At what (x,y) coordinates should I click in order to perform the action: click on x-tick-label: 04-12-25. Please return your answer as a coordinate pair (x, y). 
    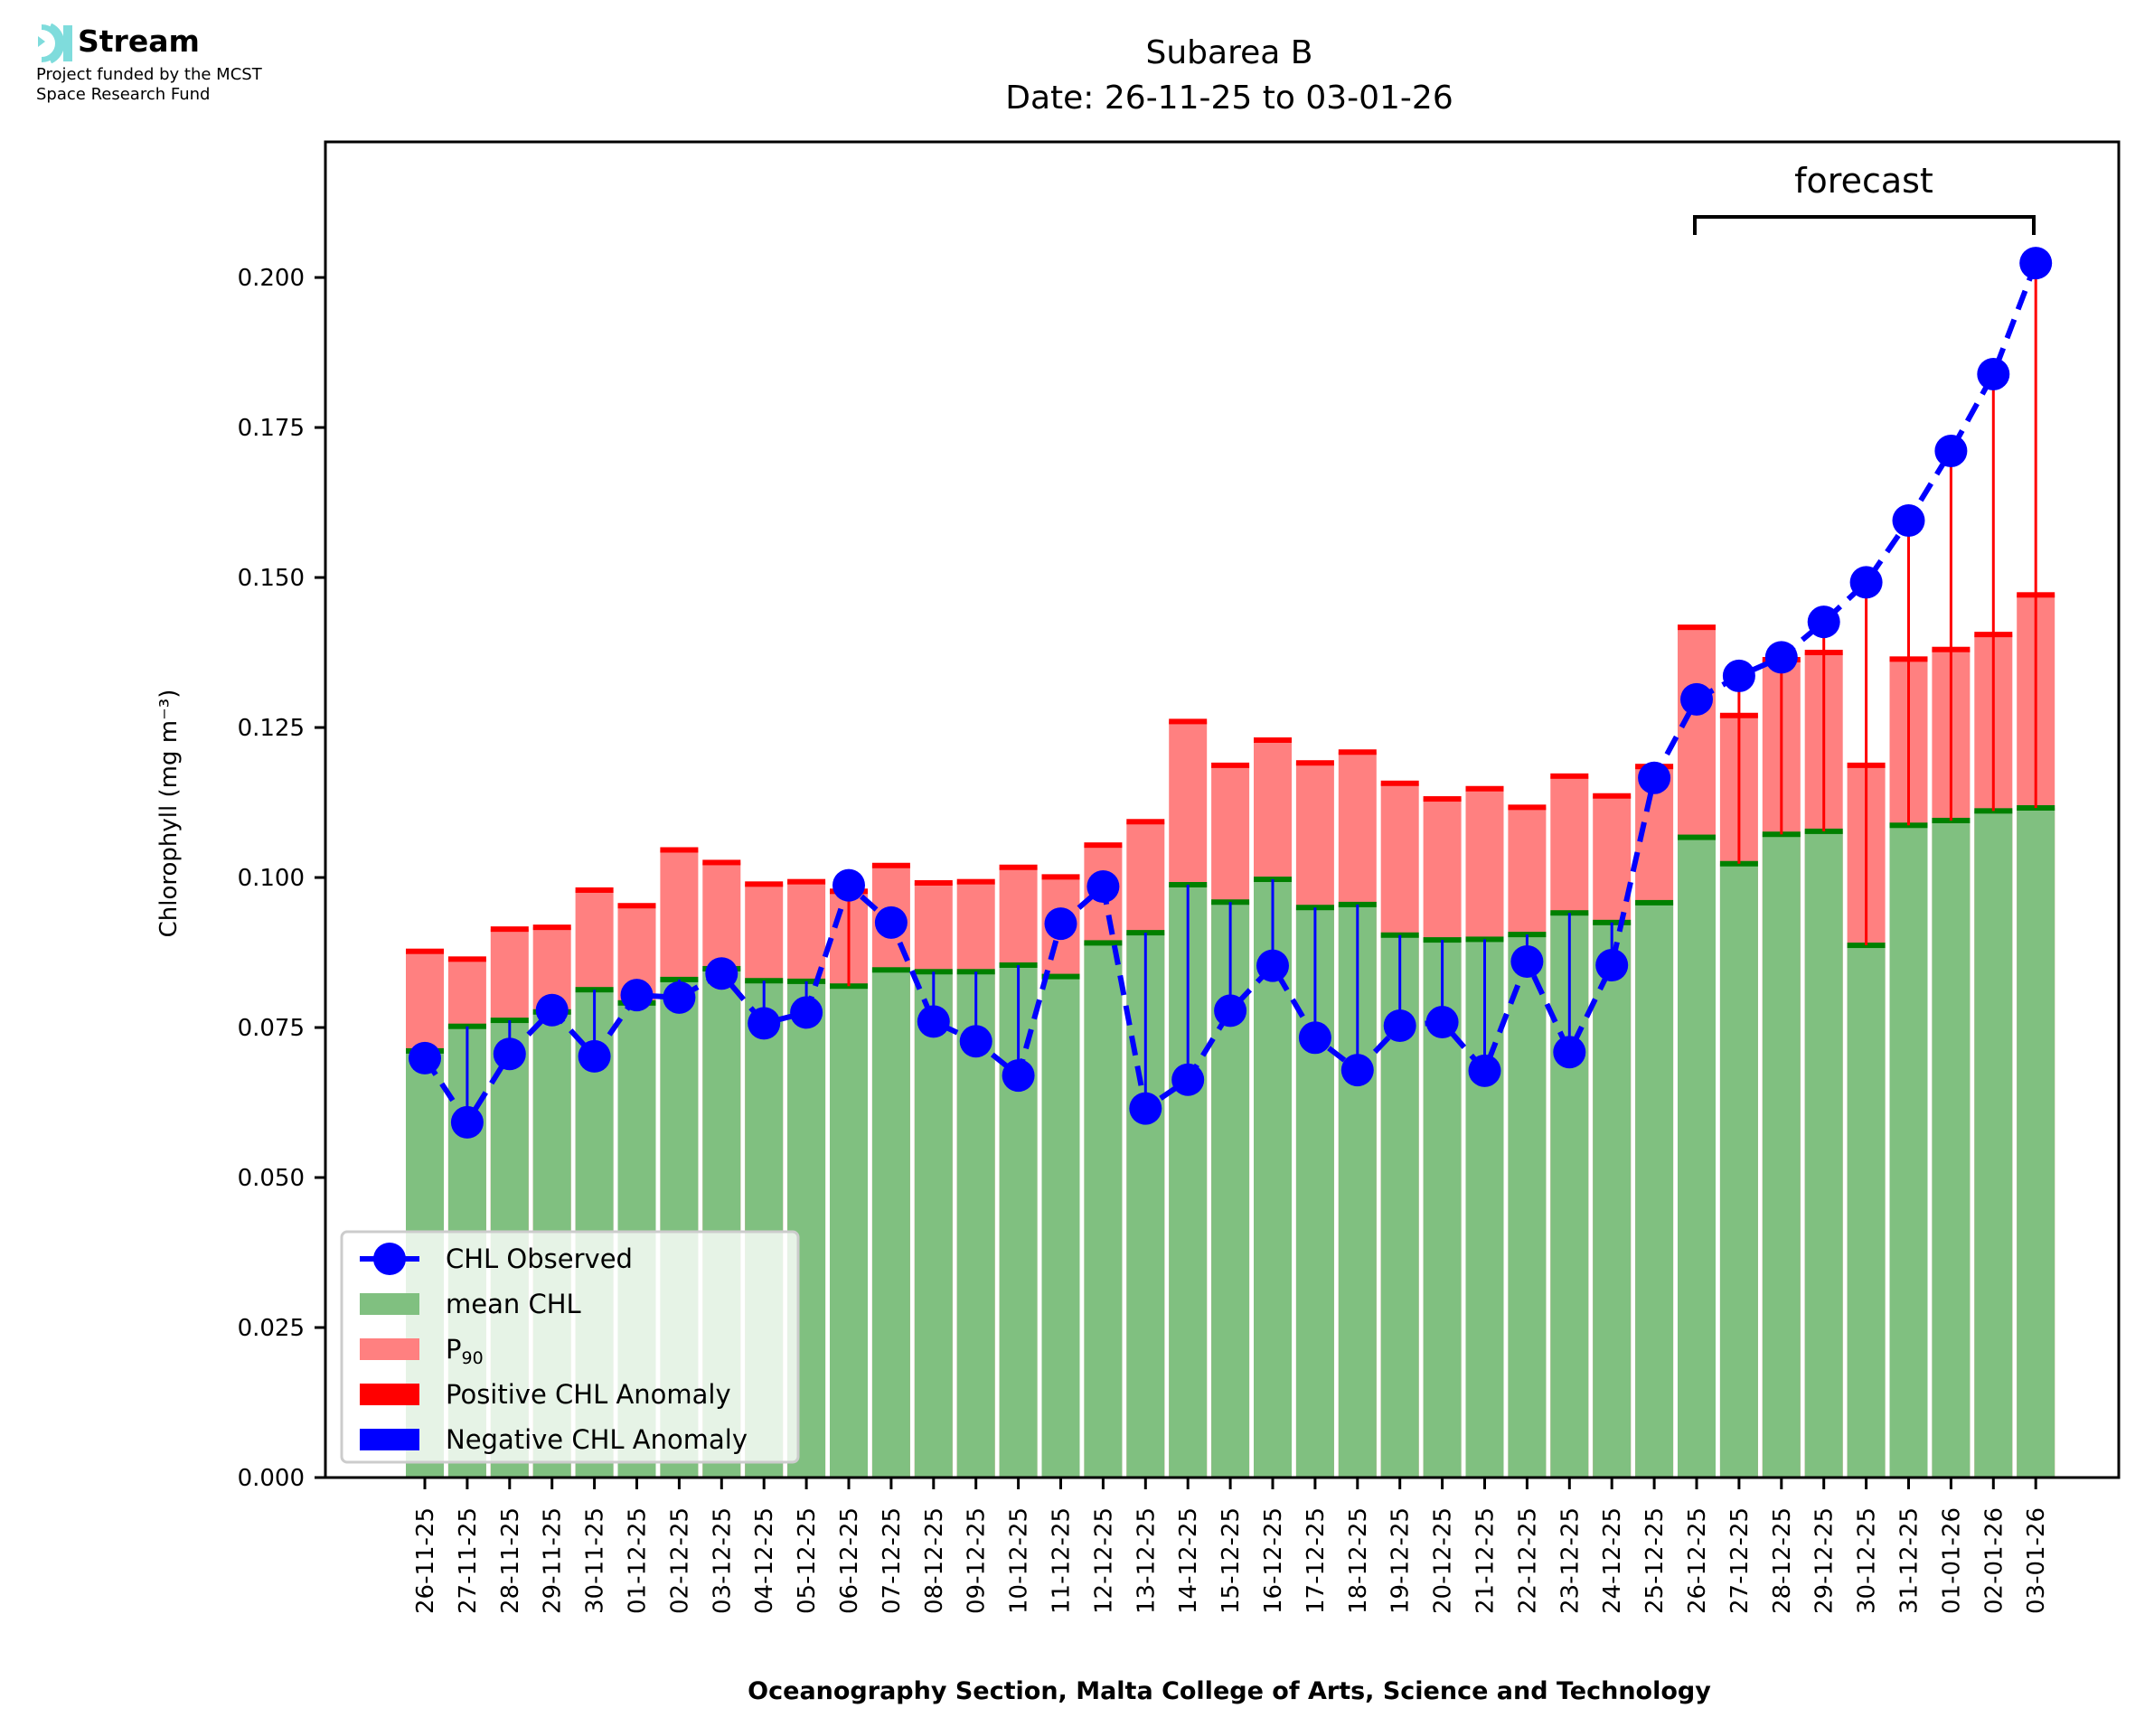
    Looking at the image, I should click on (764, 1560).